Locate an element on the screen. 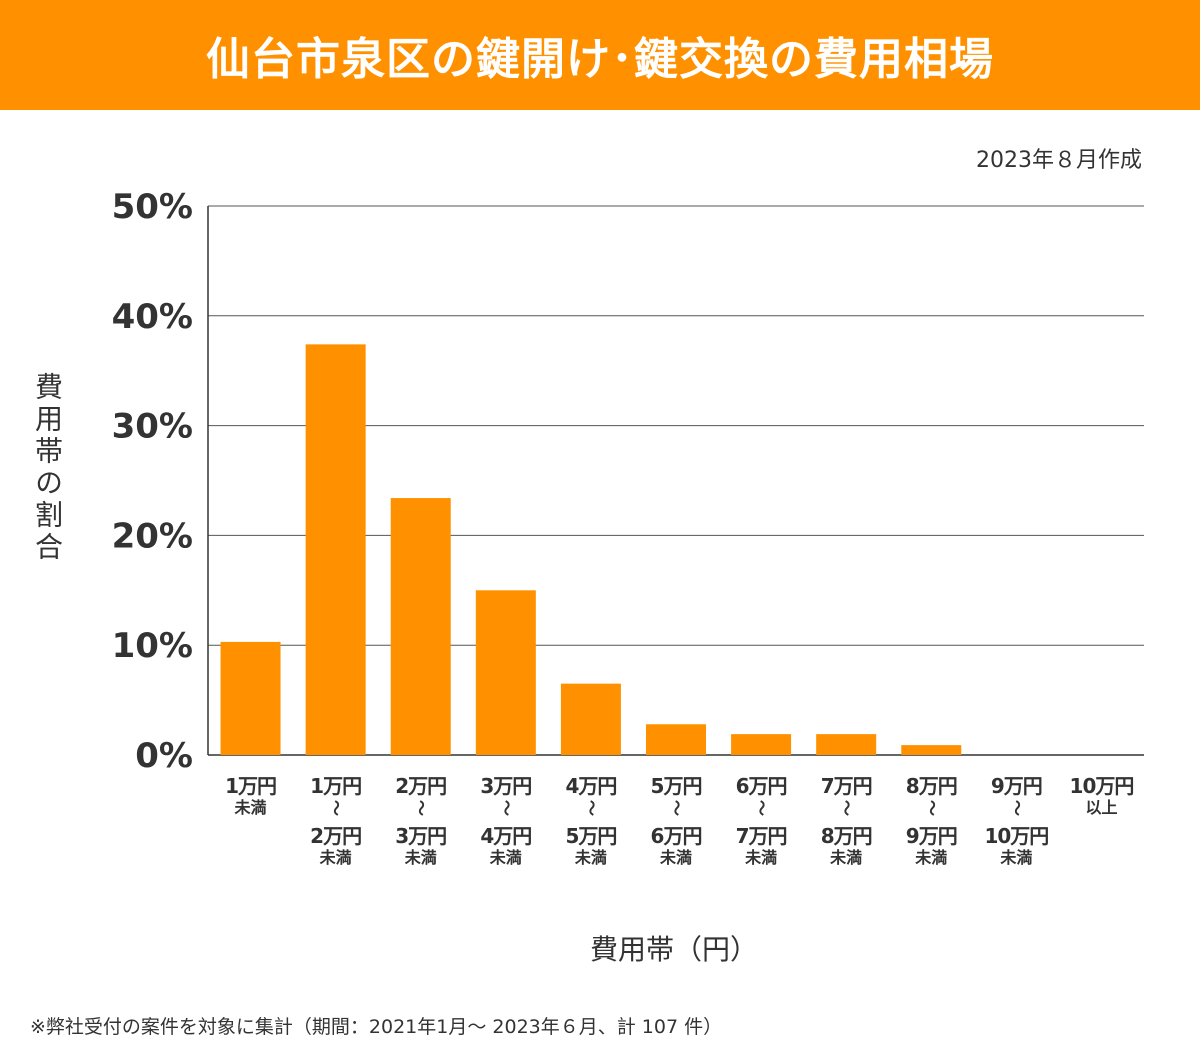  y-axis-label: 費用帯の割合 is located at coordinates (47, 468).